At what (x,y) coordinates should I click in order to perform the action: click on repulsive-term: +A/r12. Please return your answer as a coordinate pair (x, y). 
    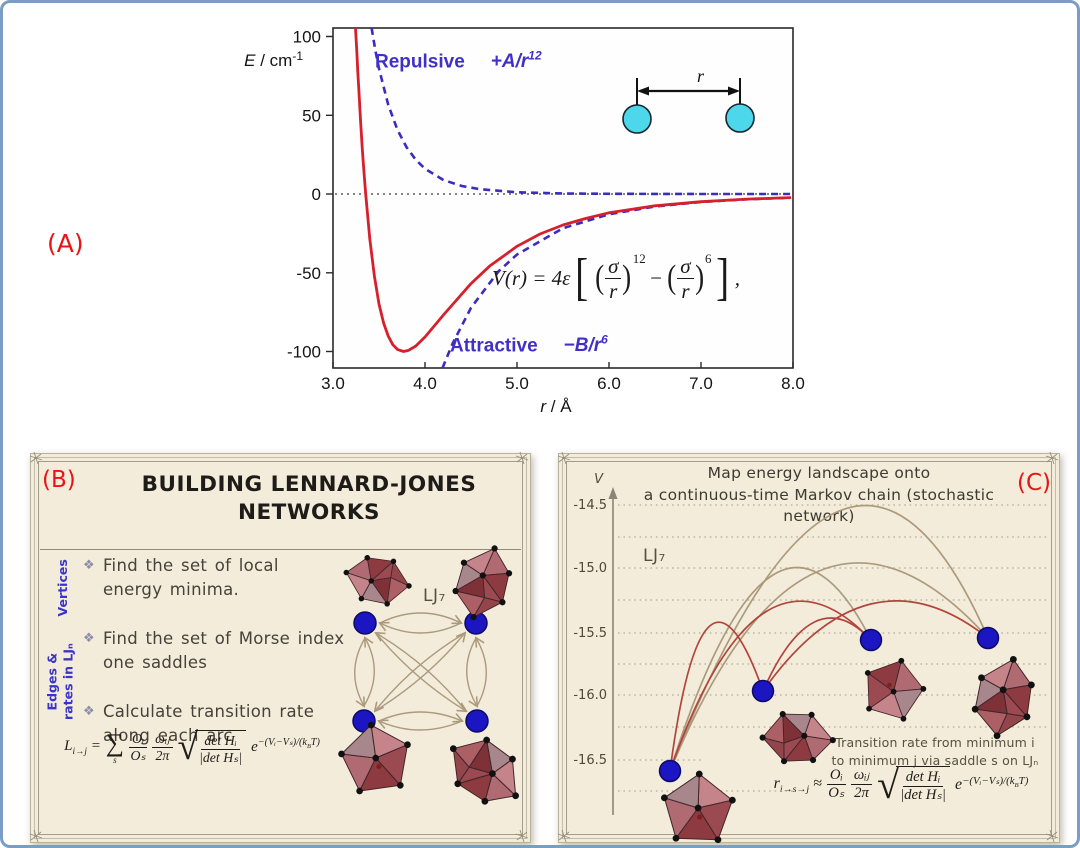
    Looking at the image, I should click on (516, 61).